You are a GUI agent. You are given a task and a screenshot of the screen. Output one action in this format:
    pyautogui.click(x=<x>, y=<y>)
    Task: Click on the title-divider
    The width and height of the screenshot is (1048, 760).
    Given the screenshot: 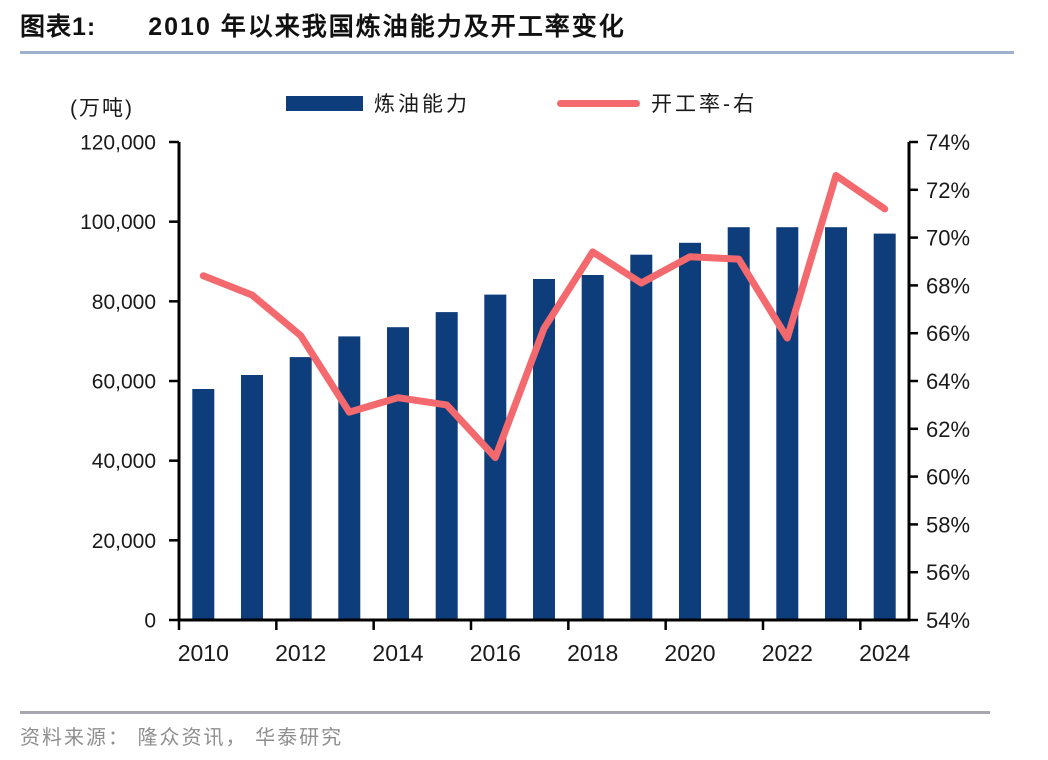 What is the action you would take?
    pyautogui.click(x=517, y=52)
    